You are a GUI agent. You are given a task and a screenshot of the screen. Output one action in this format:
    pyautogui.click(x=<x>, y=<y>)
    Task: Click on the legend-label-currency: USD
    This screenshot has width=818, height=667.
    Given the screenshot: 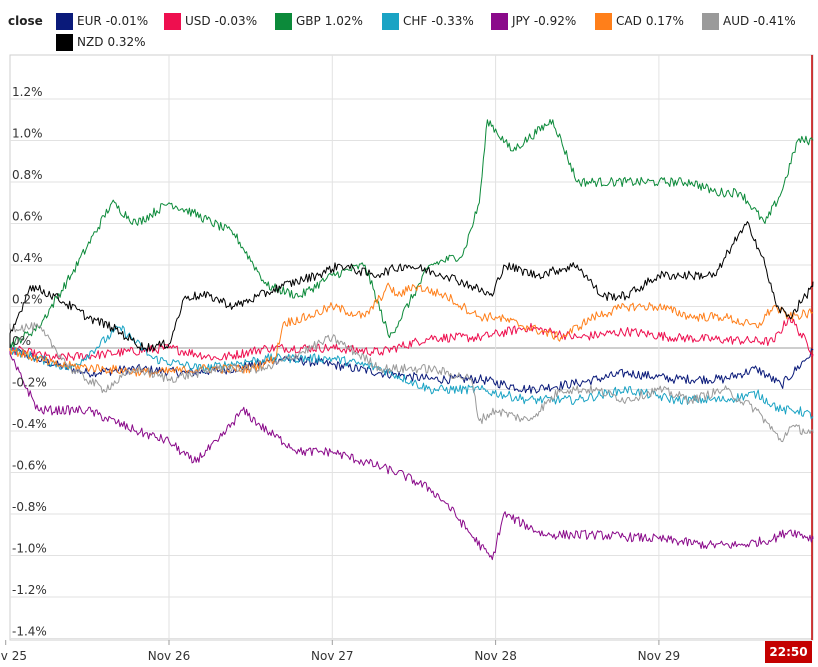 What is the action you would take?
    pyautogui.click(x=198, y=21)
    